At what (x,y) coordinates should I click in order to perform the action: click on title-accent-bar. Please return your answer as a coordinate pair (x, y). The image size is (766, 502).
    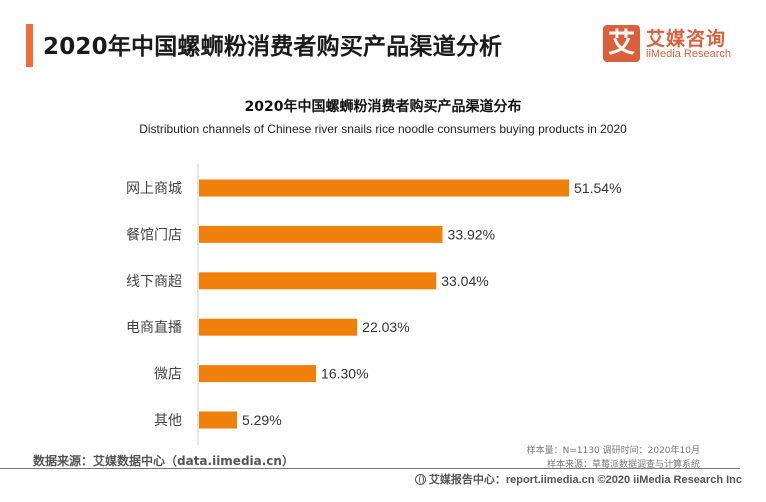
    Looking at the image, I should click on (29, 45).